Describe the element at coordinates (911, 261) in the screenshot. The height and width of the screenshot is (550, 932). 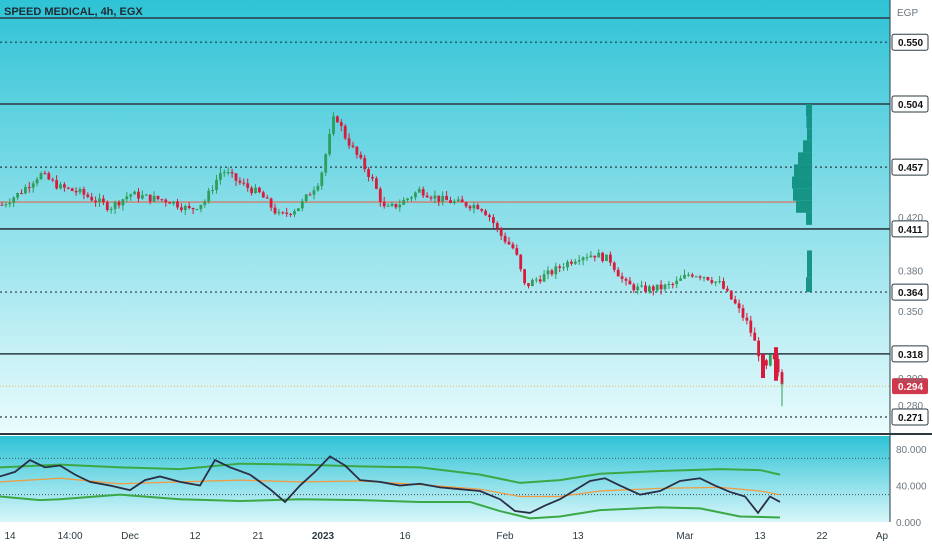
I see `price-axis` at that location.